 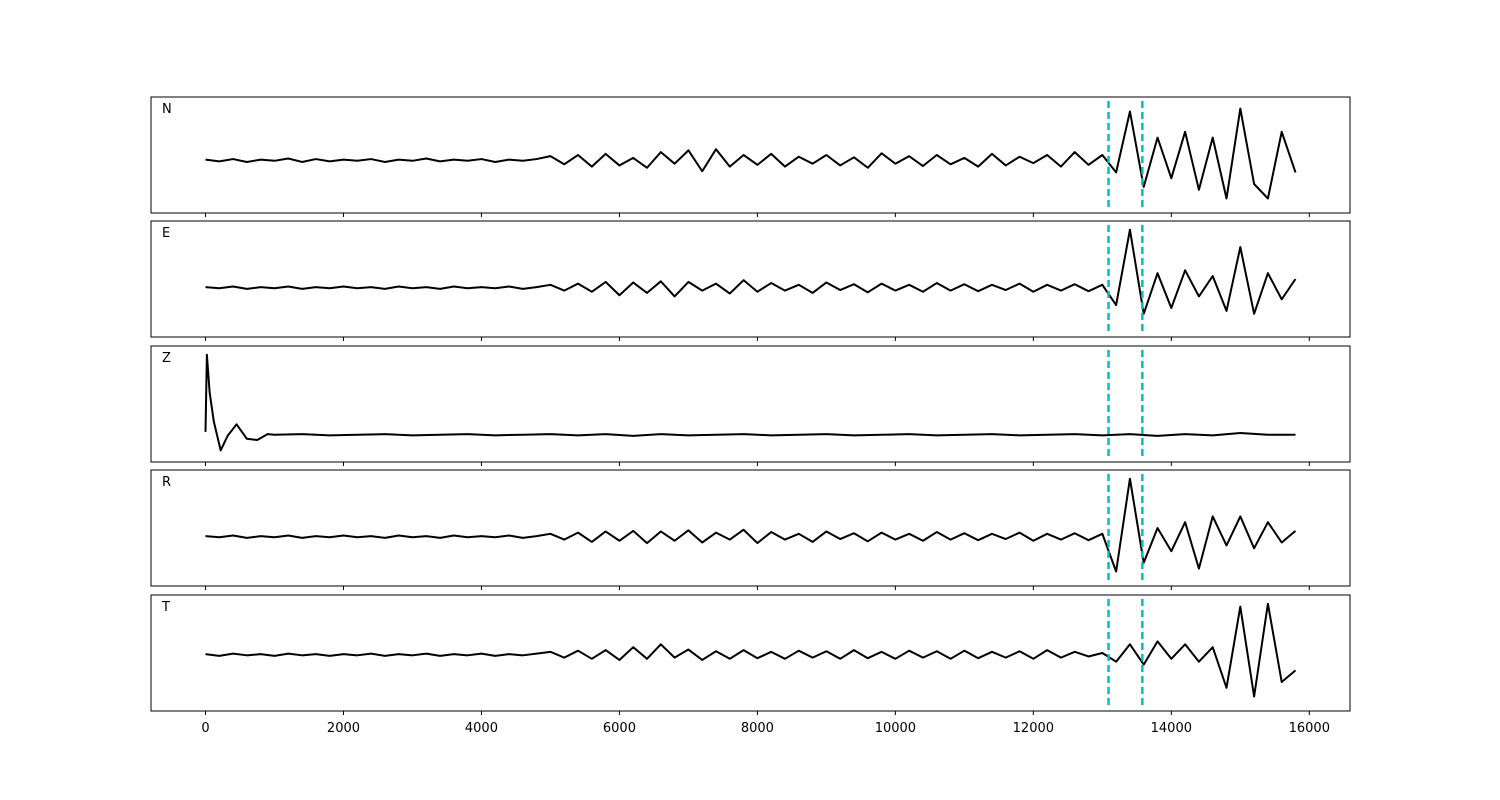 What do you see at coordinates (166, 482) in the screenshot?
I see `channel-label: R` at bounding box center [166, 482].